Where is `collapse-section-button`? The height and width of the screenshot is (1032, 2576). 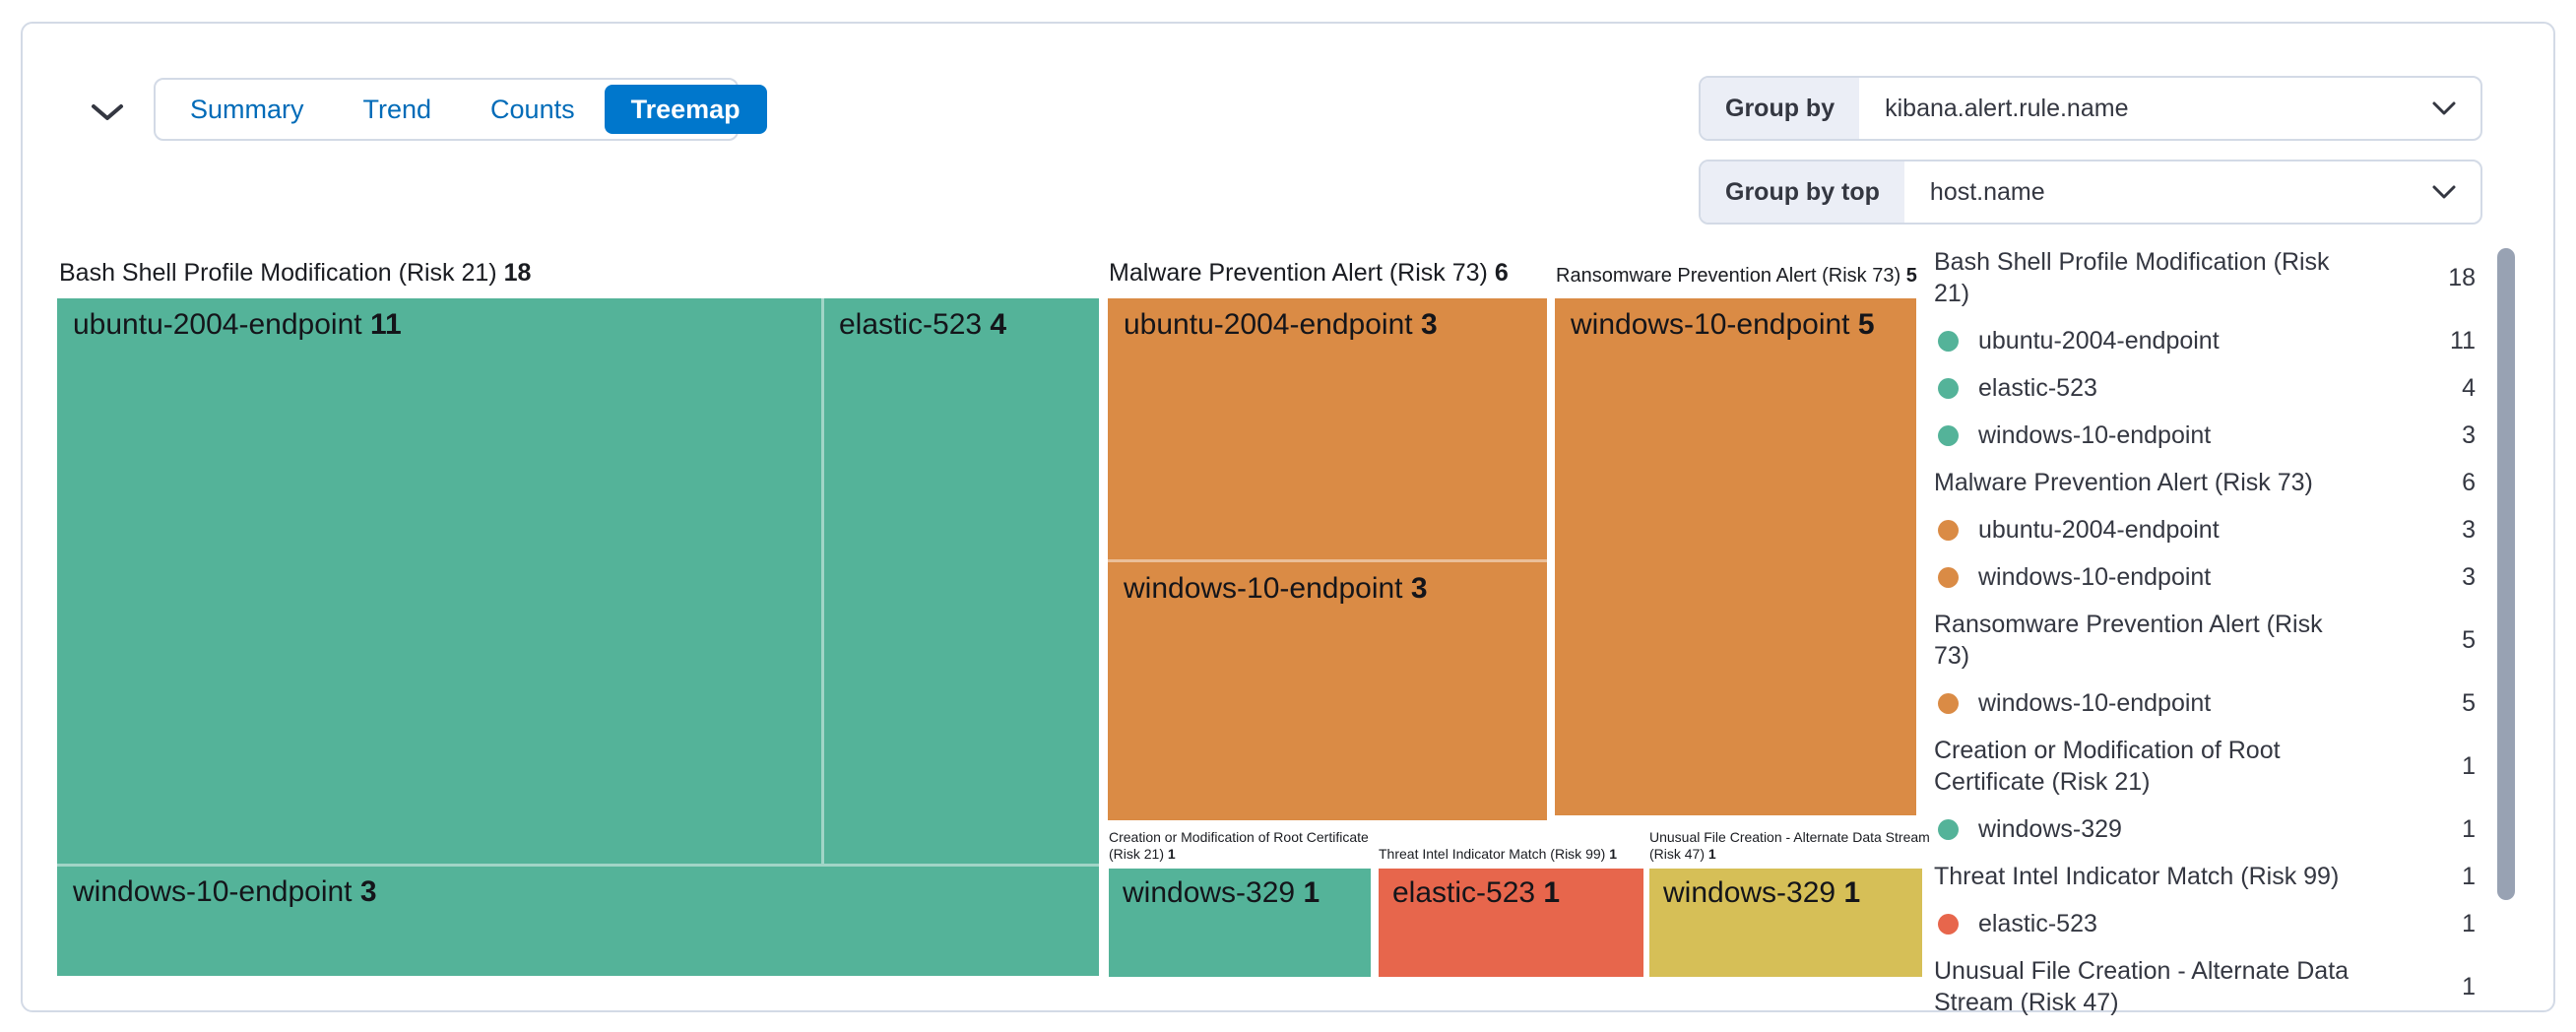 collapse-section-button is located at coordinates (107, 112).